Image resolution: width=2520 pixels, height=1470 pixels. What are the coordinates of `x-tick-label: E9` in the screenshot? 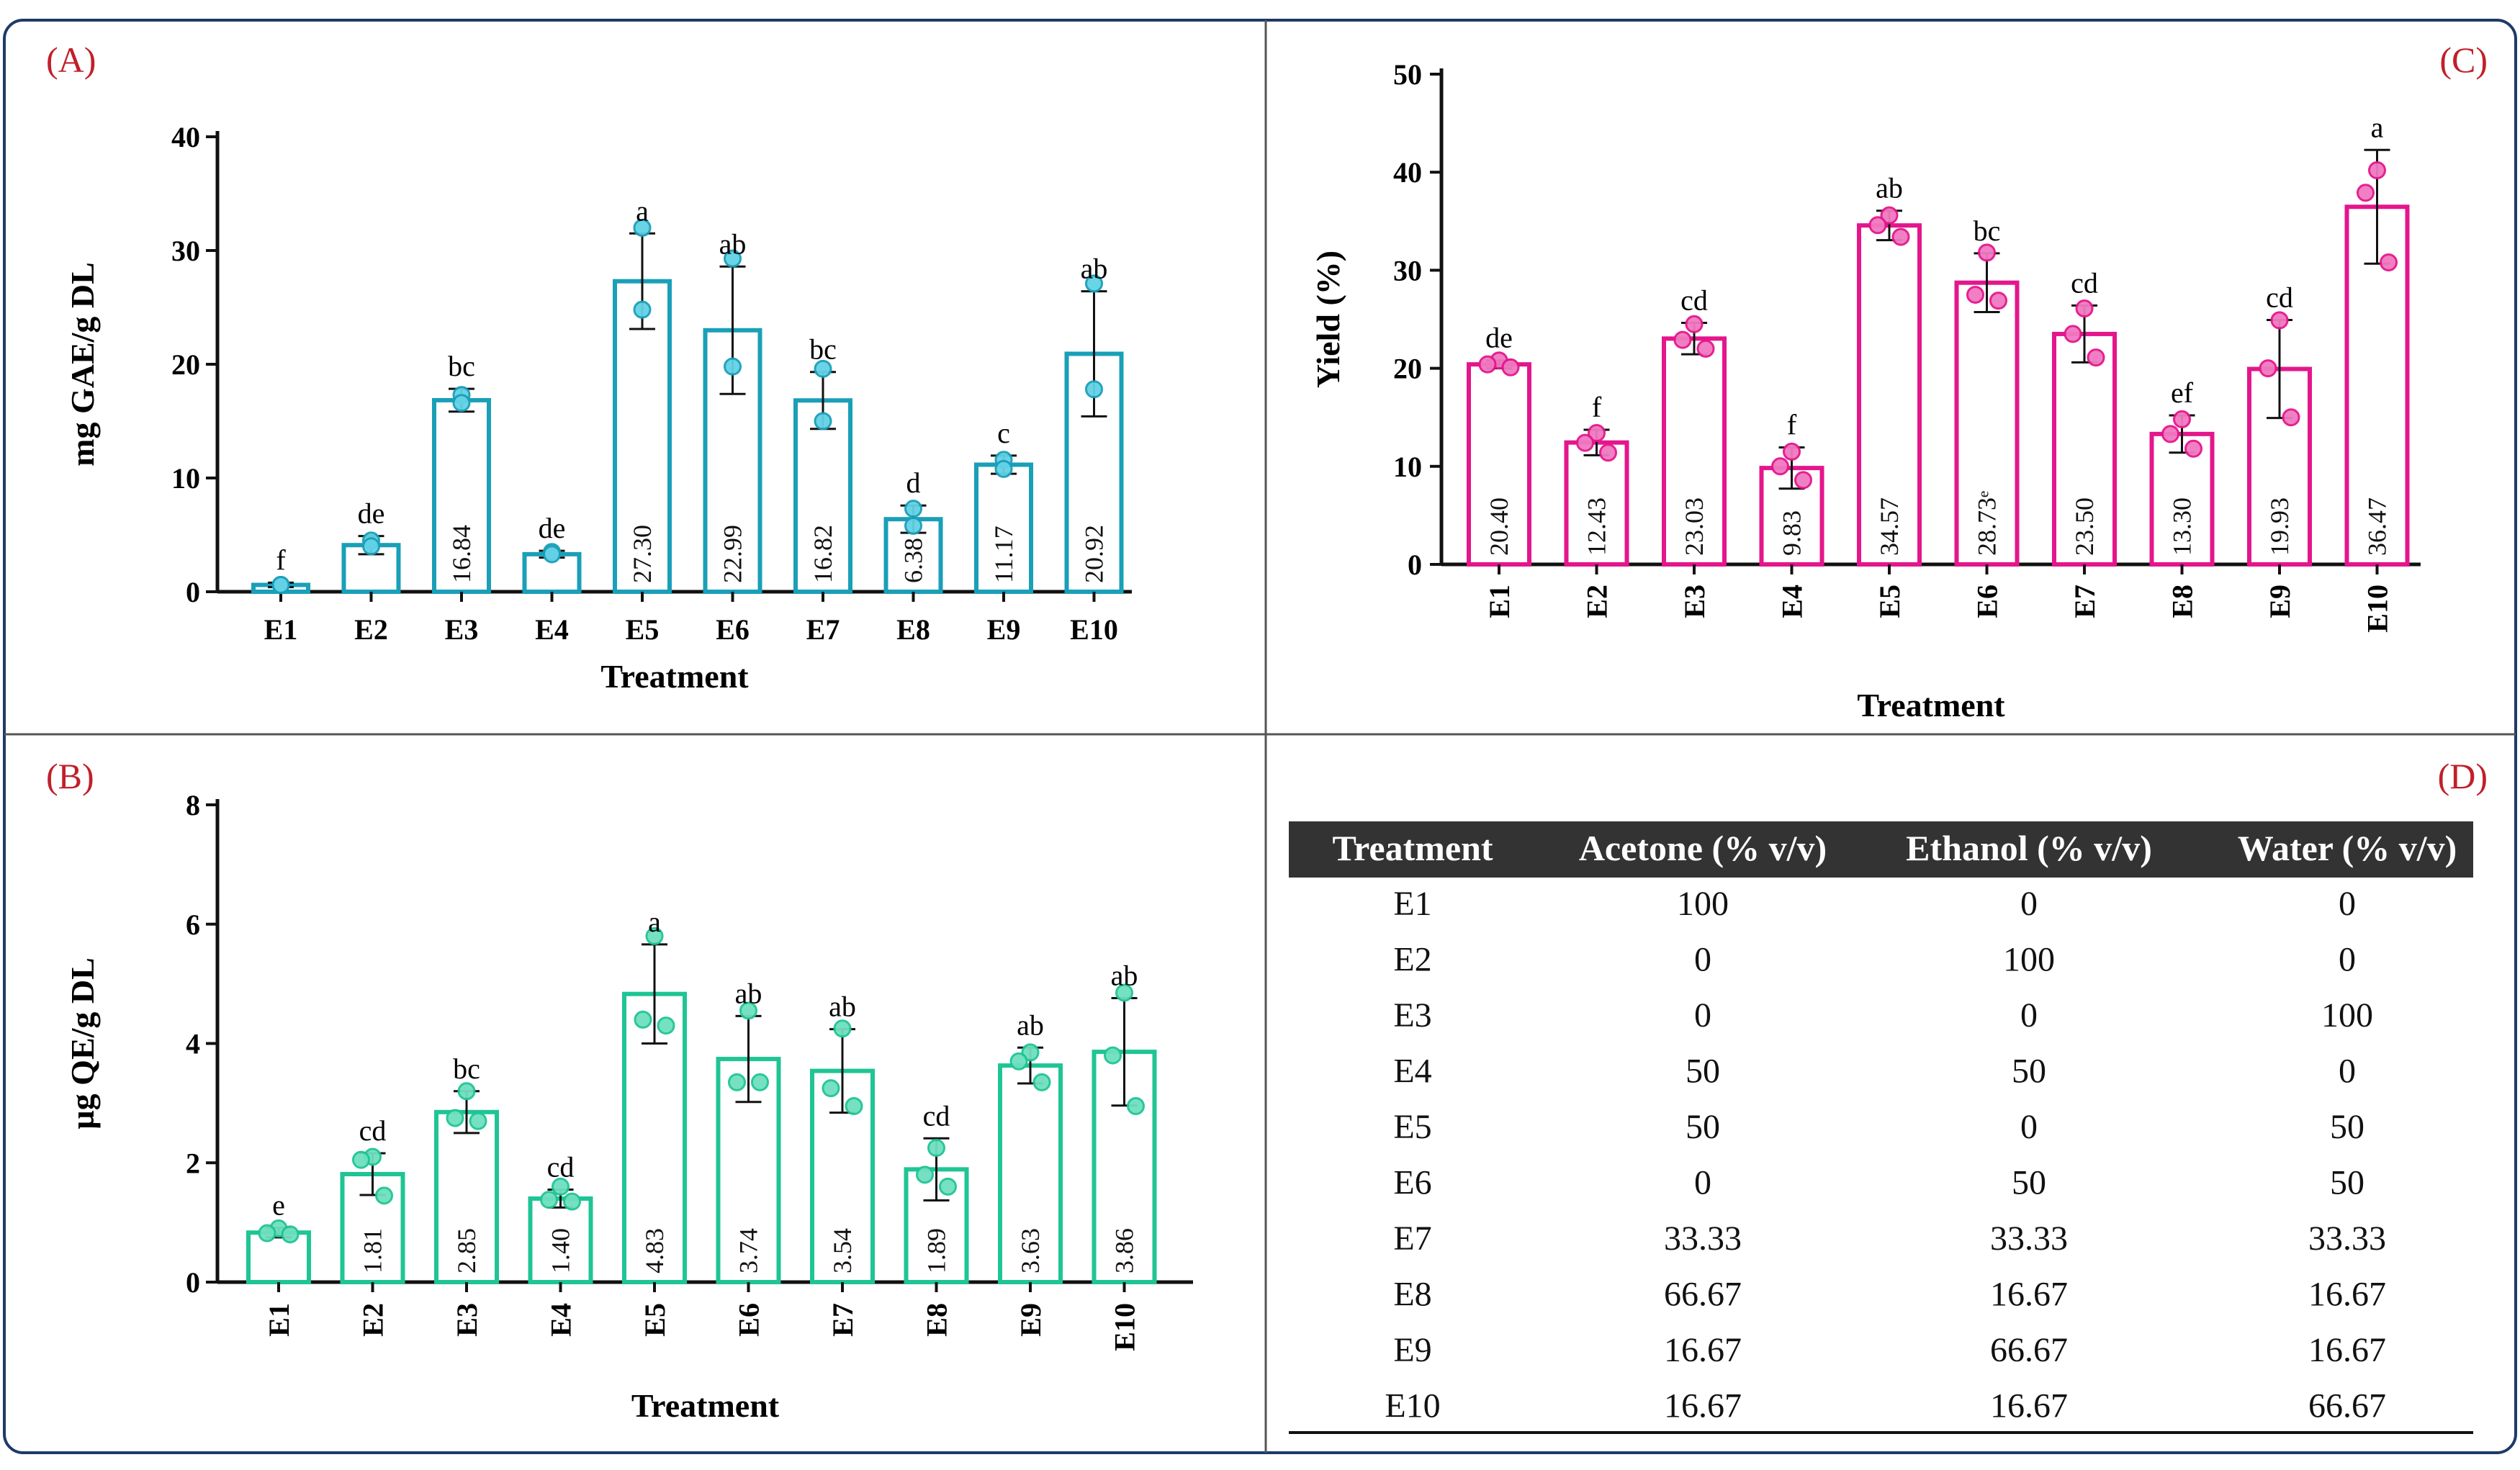 It's located at (1004, 629).